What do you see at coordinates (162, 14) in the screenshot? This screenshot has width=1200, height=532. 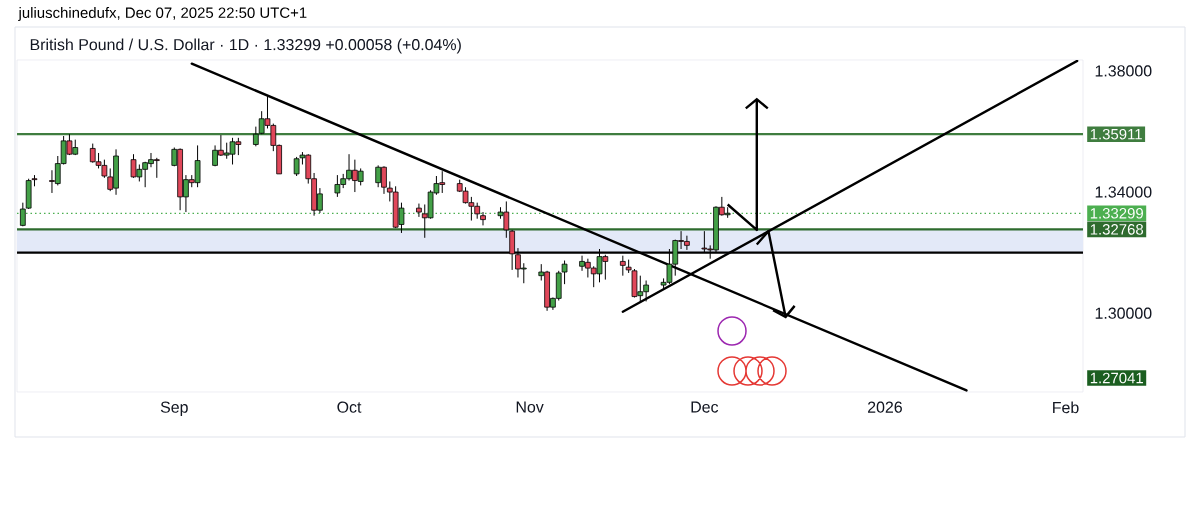 I see `chart-title: juliuschinedufx, Dec 07, 2025 22:50 UTC+1` at bounding box center [162, 14].